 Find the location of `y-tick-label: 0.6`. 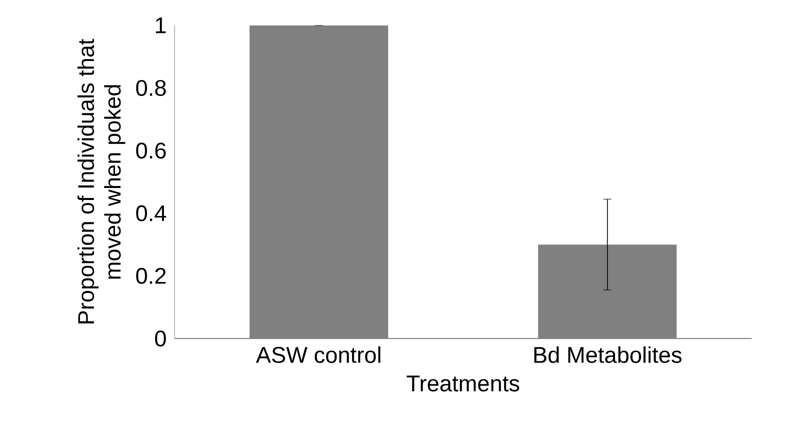

y-tick-label: 0.6 is located at coordinates (151, 150).